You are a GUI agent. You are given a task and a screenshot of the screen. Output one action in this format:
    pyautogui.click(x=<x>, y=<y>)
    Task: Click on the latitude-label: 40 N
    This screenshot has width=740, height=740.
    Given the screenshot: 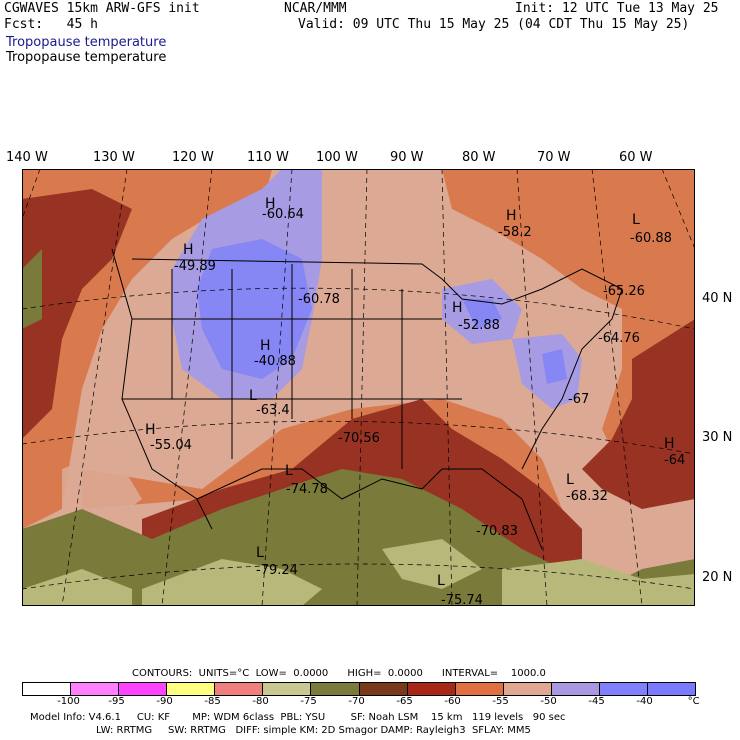 What is the action you would take?
    pyautogui.click(x=717, y=298)
    